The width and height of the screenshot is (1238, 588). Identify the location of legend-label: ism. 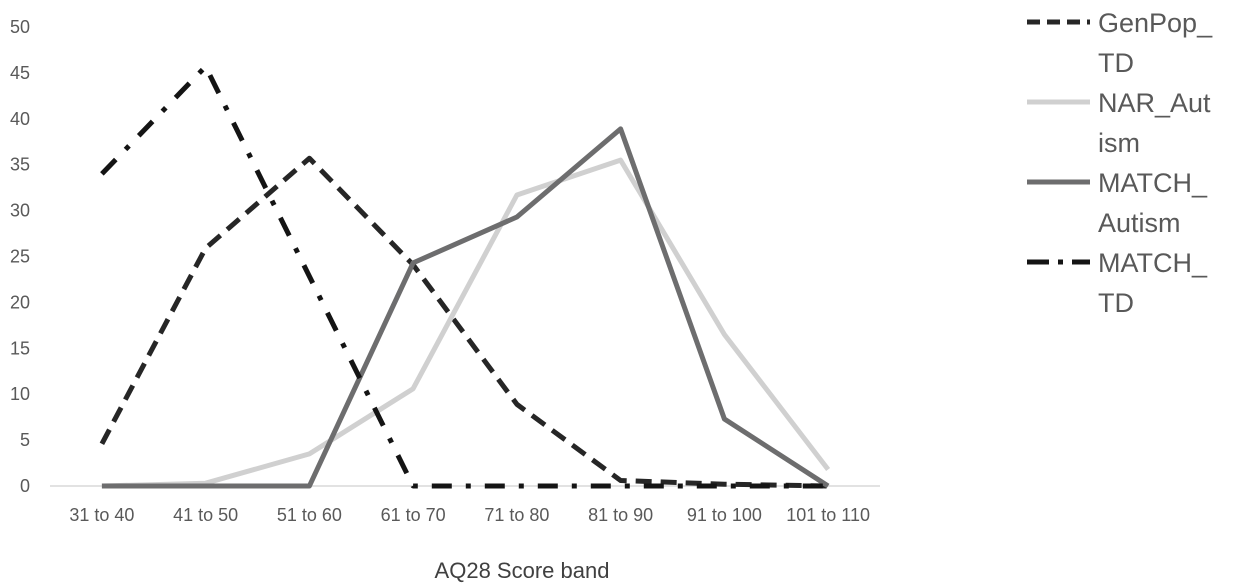
(1119, 143).